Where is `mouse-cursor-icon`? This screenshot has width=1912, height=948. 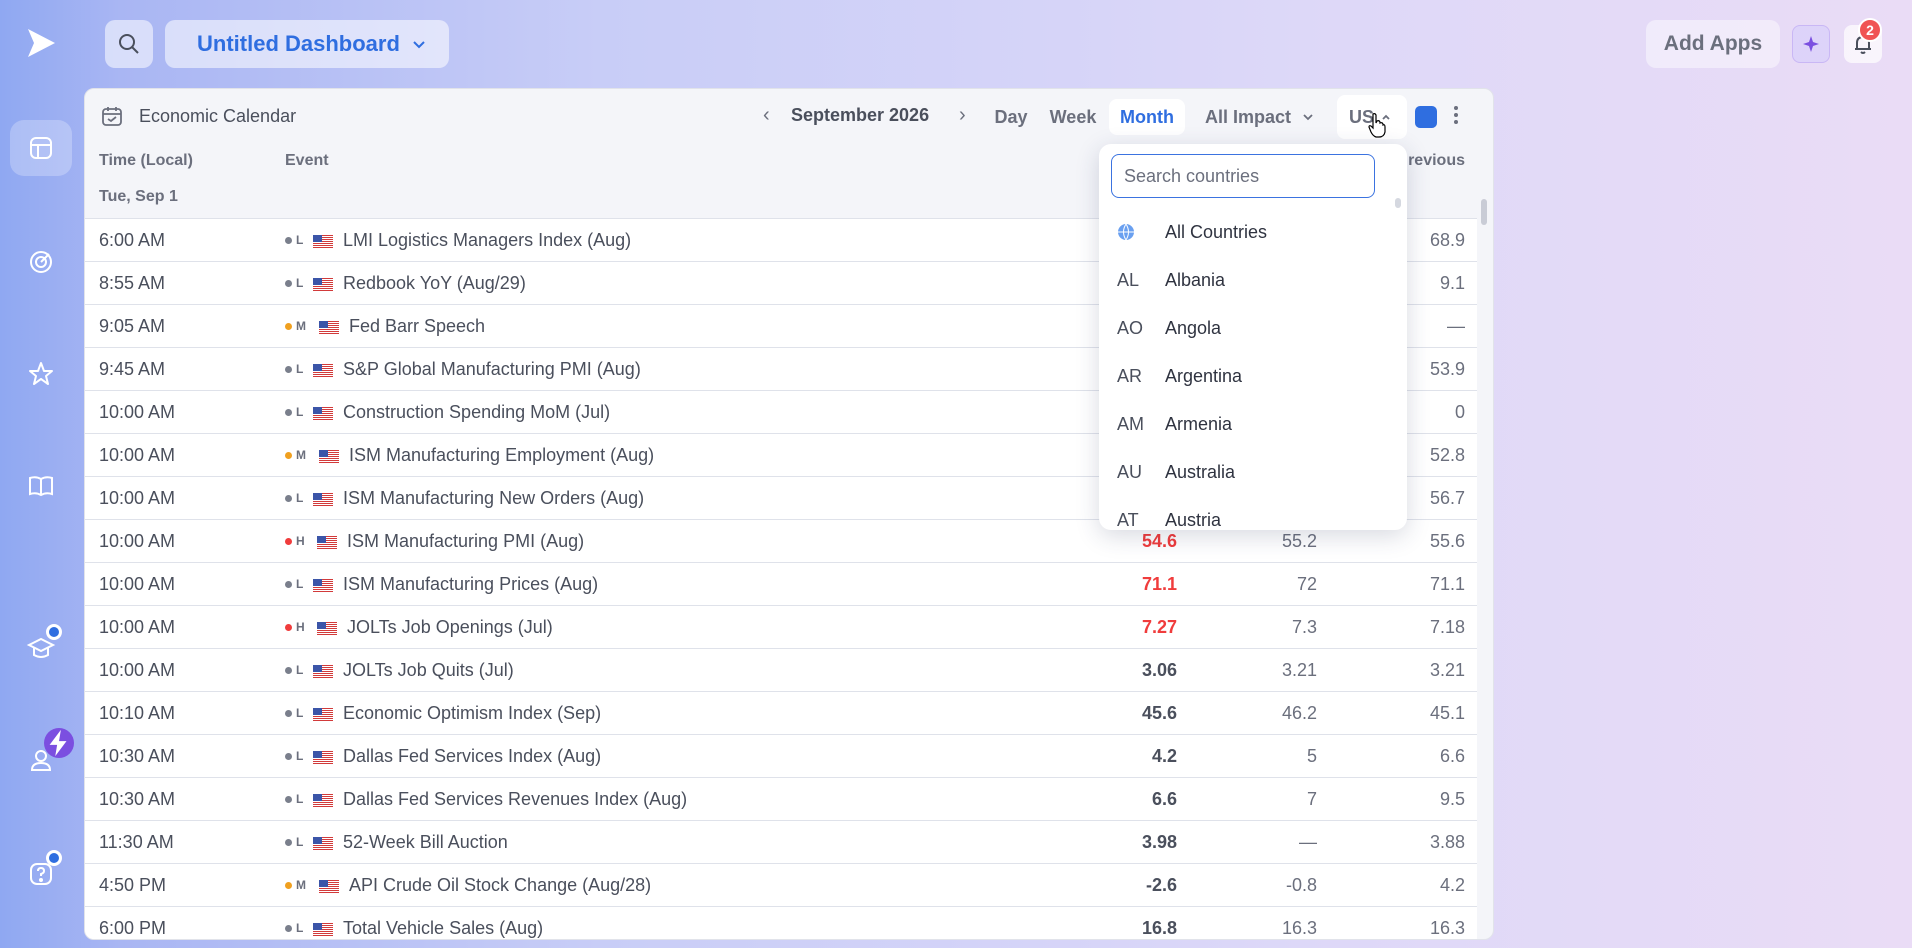
mouse-cursor-icon is located at coordinates (1377, 125).